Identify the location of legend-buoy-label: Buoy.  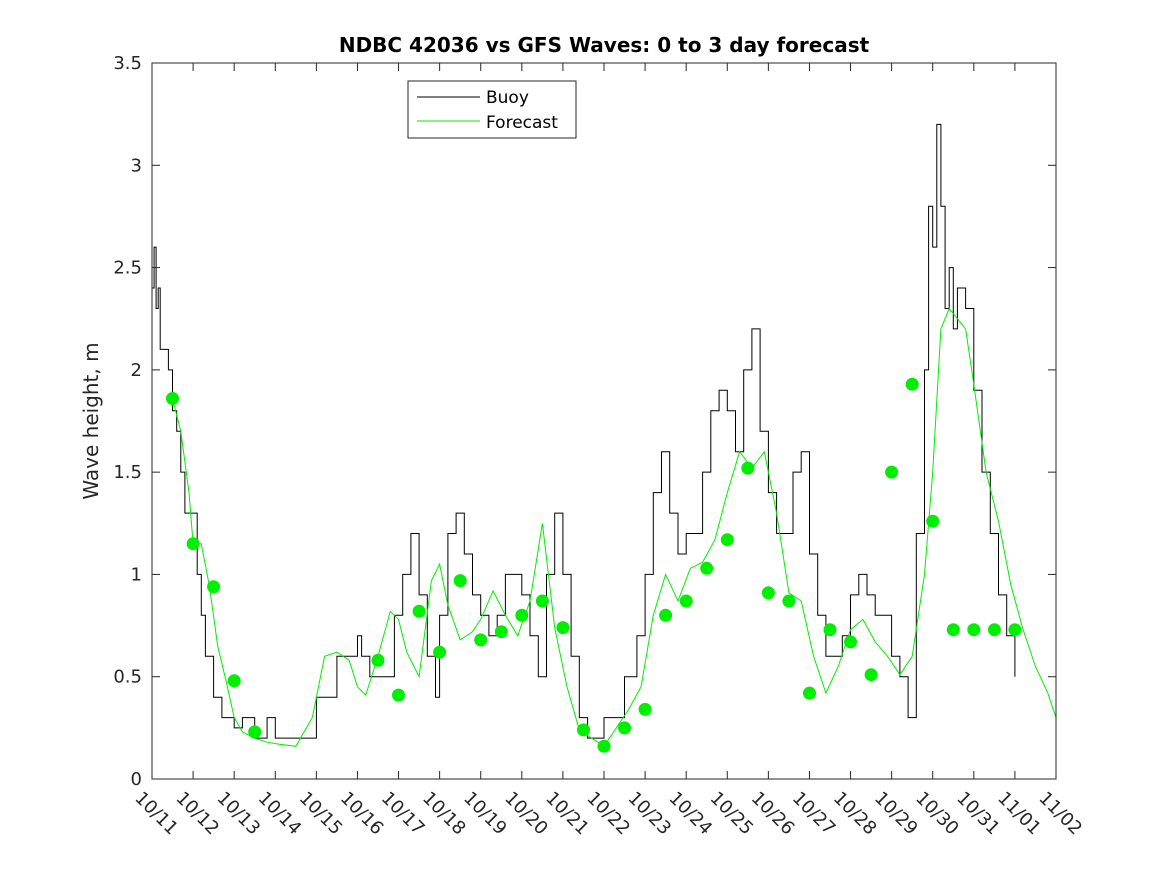
(507, 98).